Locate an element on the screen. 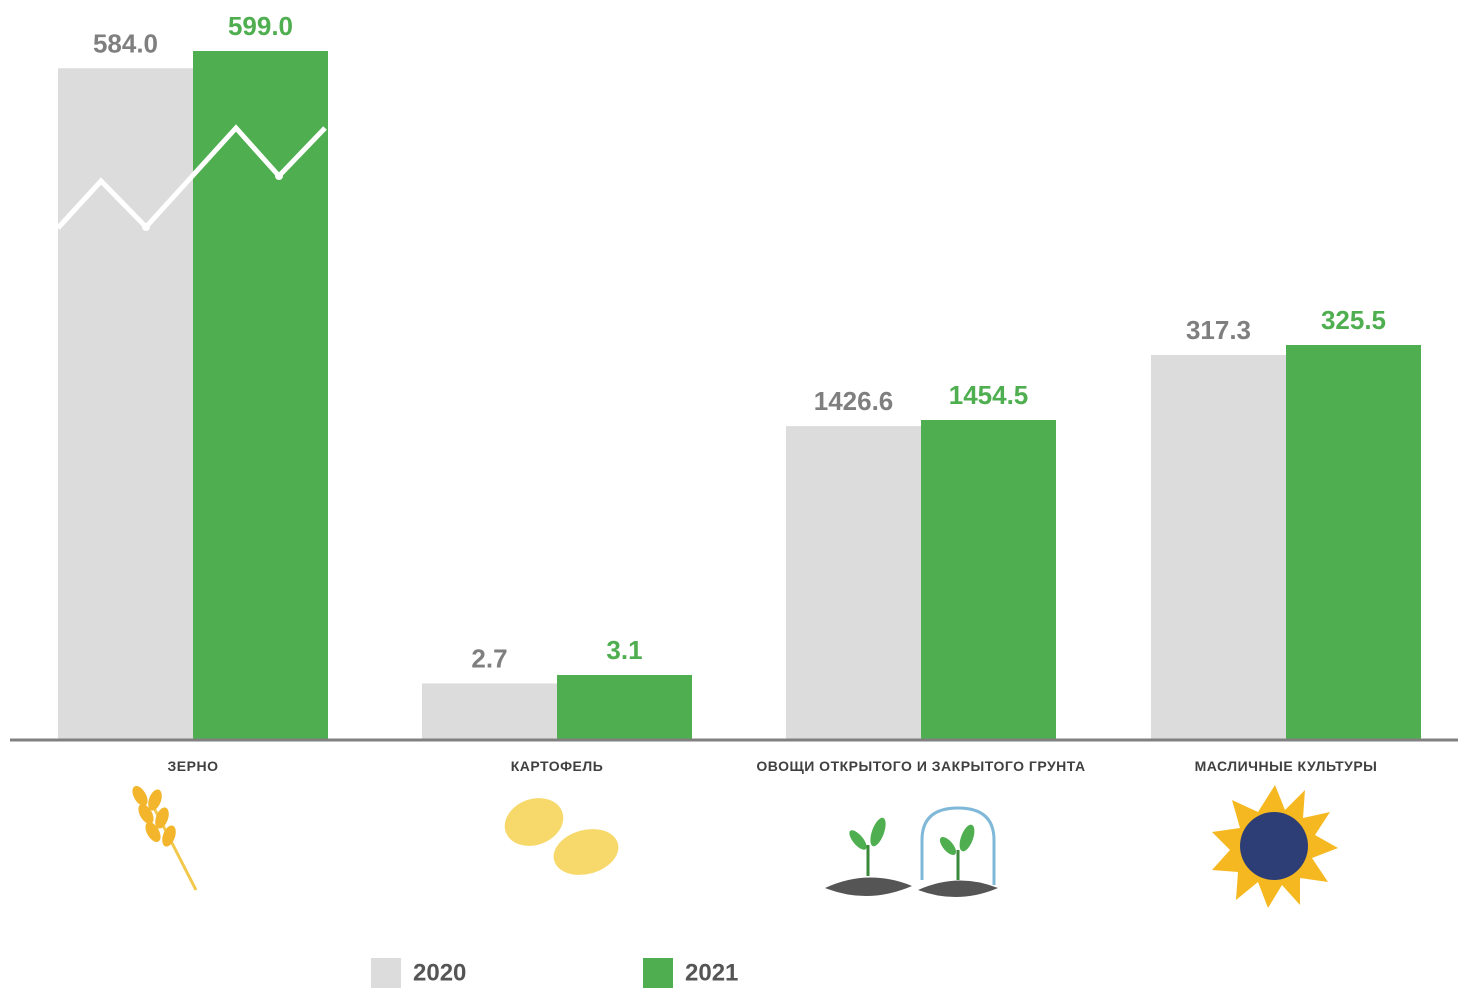  icon-wheat is located at coordinates (165, 838).